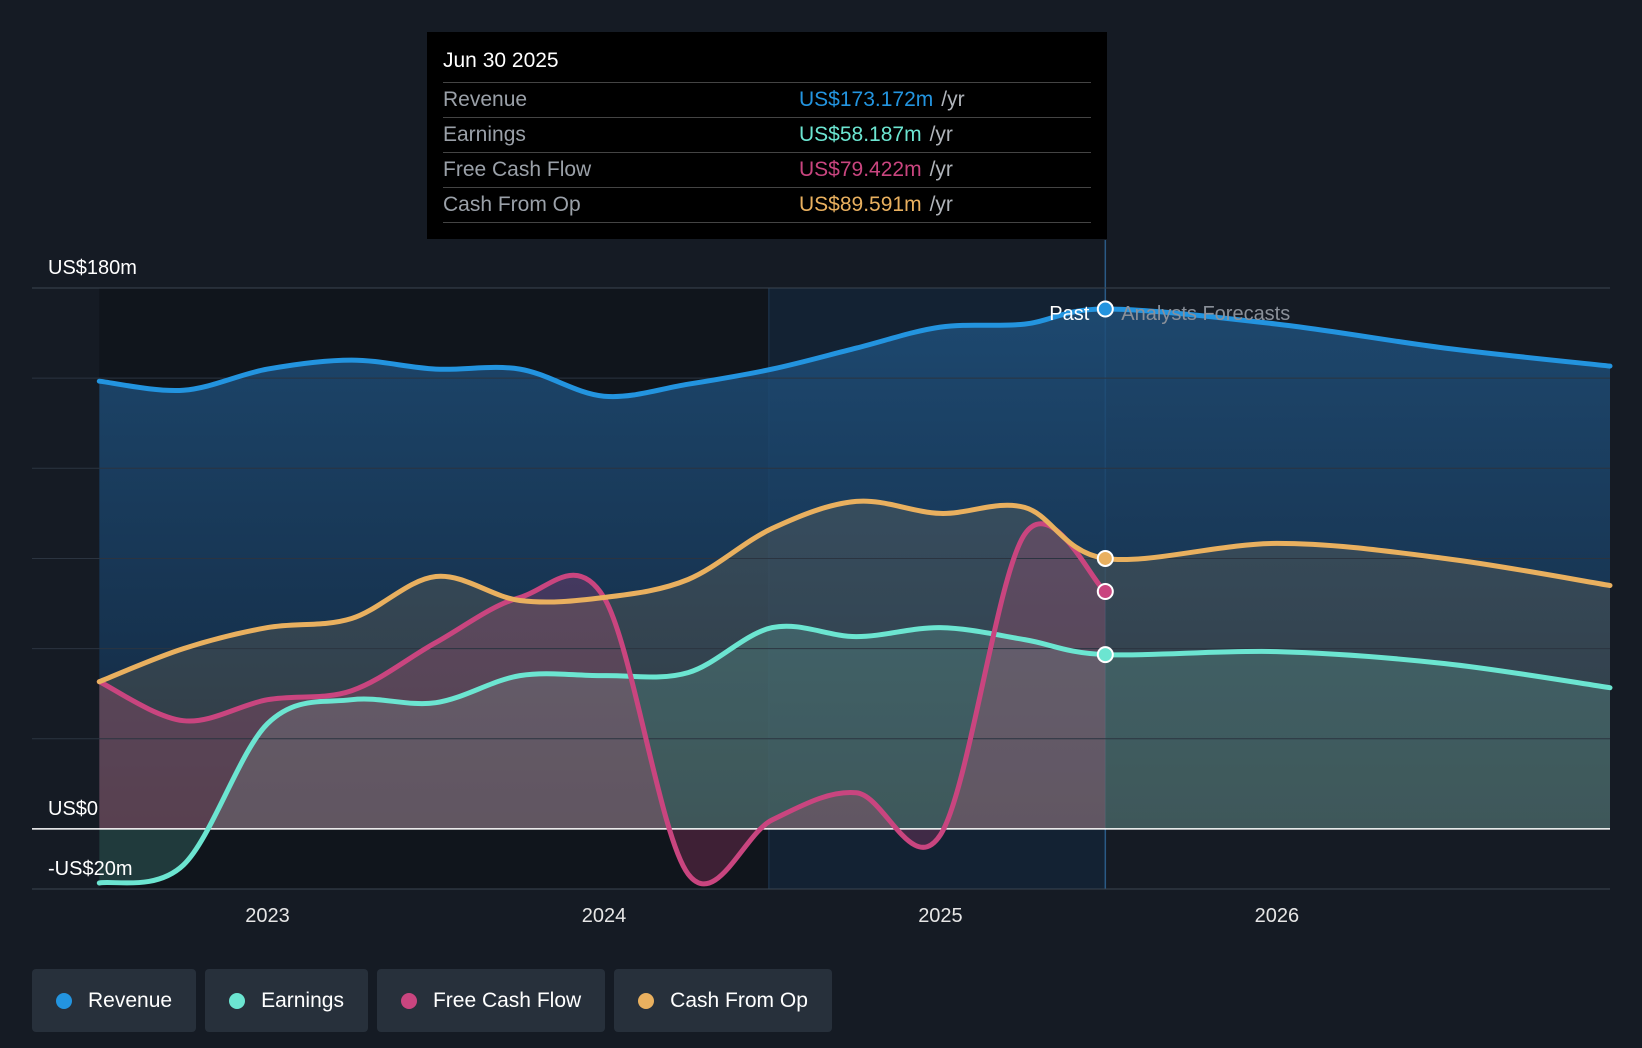 This screenshot has width=1642, height=1048. I want to click on y-tick-label: US$180m, so click(92, 268).